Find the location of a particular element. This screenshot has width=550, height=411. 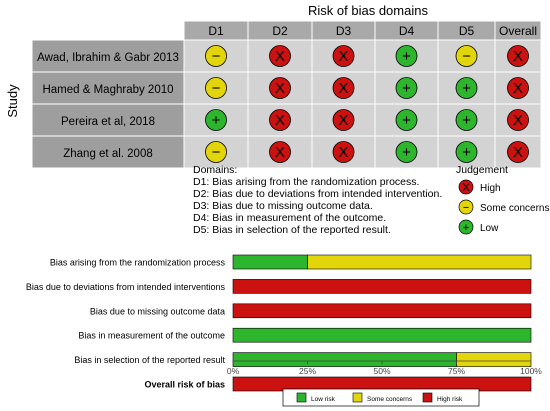

legend-low-label: Low is located at coordinates (489, 228).